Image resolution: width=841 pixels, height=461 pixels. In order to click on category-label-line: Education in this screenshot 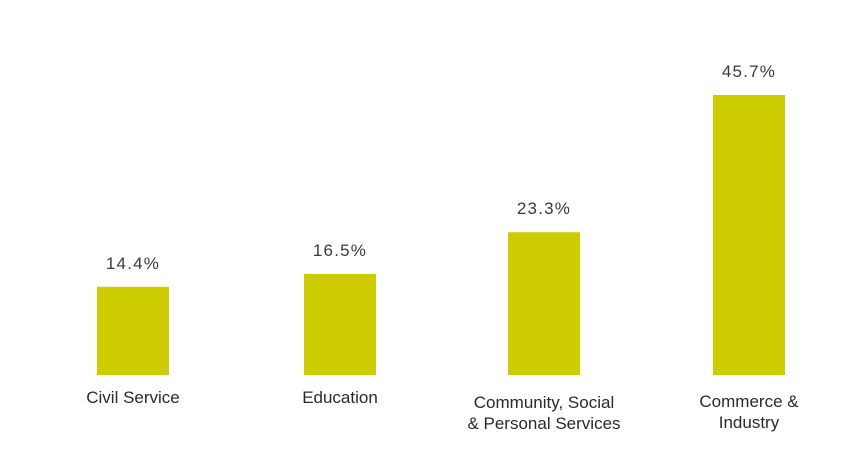, I will do `click(340, 397)`.